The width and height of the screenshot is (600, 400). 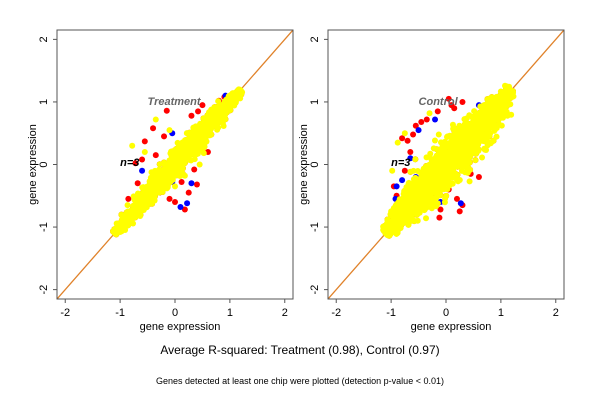 What do you see at coordinates (315, 39) in the screenshot?
I see `y-tick-label: 2` at bounding box center [315, 39].